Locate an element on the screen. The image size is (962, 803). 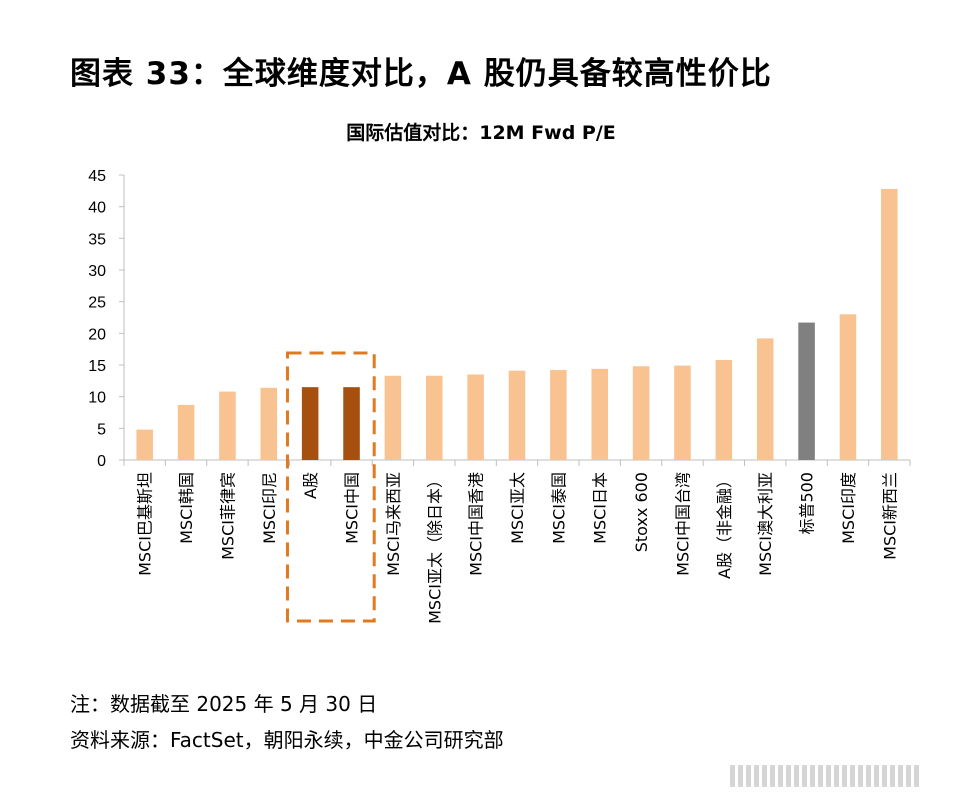
category-label: MSCI菲律宾 is located at coordinates (227, 516).